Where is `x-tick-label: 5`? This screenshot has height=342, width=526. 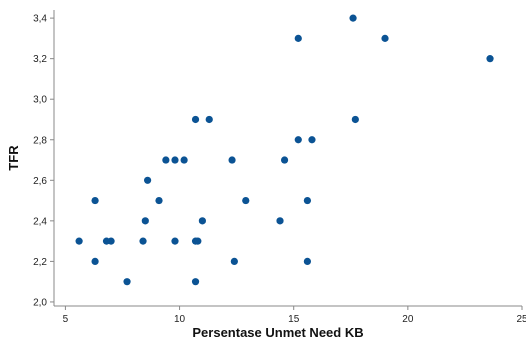 x-tick-label: 5 is located at coordinates (66, 319).